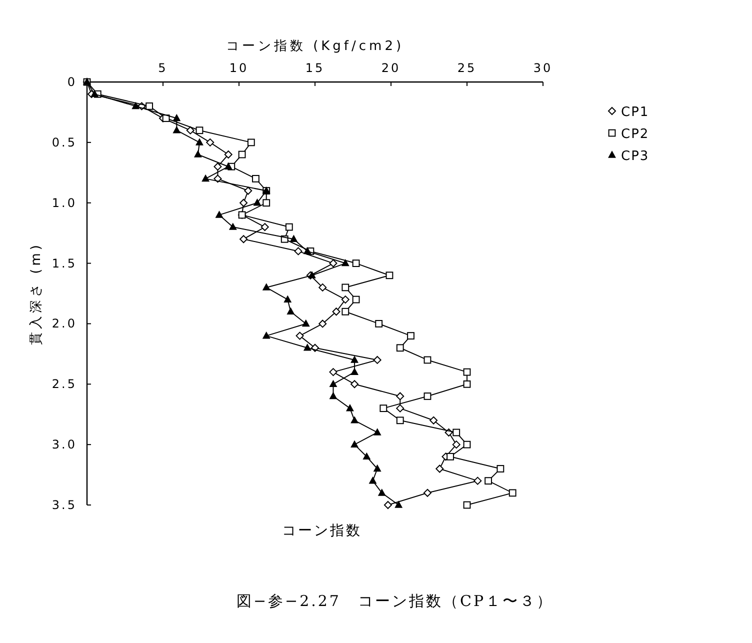 Image resolution: width=752 pixels, height=643 pixels. What do you see at coordinates (635, 112) in the screenshot?
I see `legend-label: CP1` at bounding box center [635, 112].